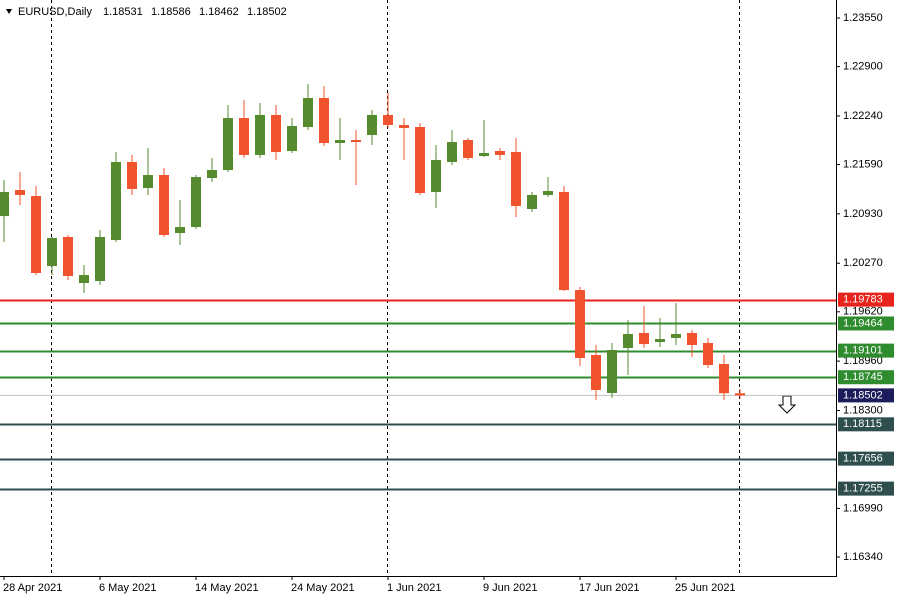 This screenshot has height=600, width=900. What do you see at coordinates (227, 588) in the screenshot?
I see `x-tick-label: 14 May 2021` at bounding box center [227, 588].